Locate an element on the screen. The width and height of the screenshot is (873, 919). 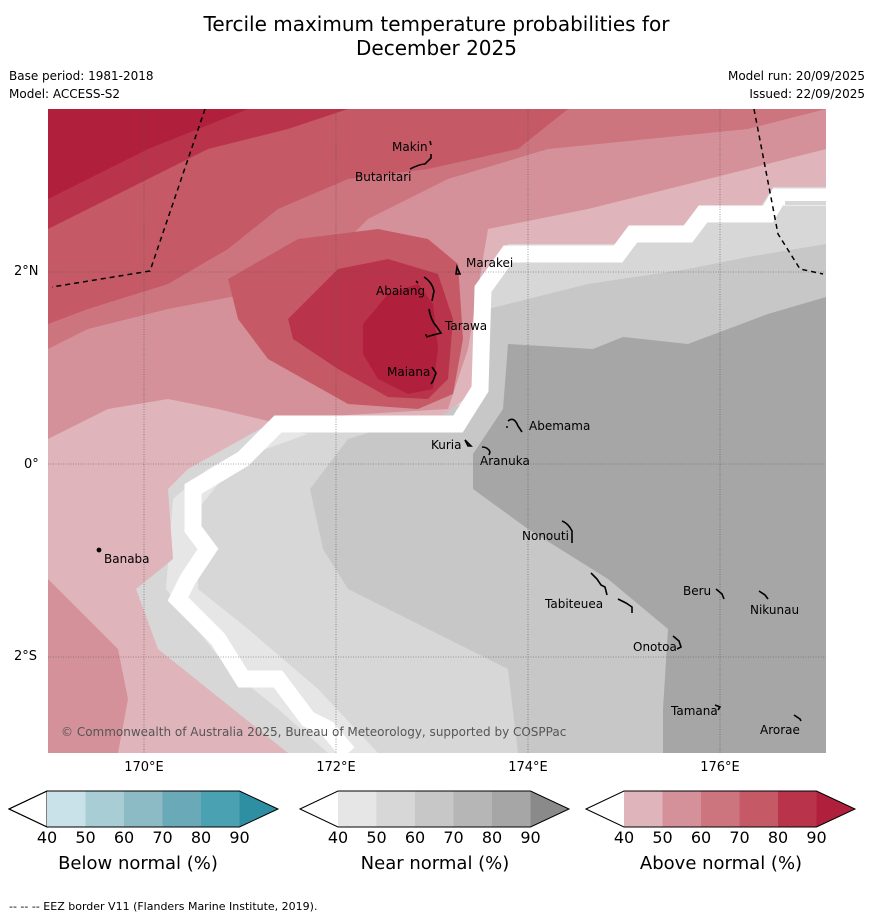
island-label-abemama: Abemama is located at coordinates (559, 426).